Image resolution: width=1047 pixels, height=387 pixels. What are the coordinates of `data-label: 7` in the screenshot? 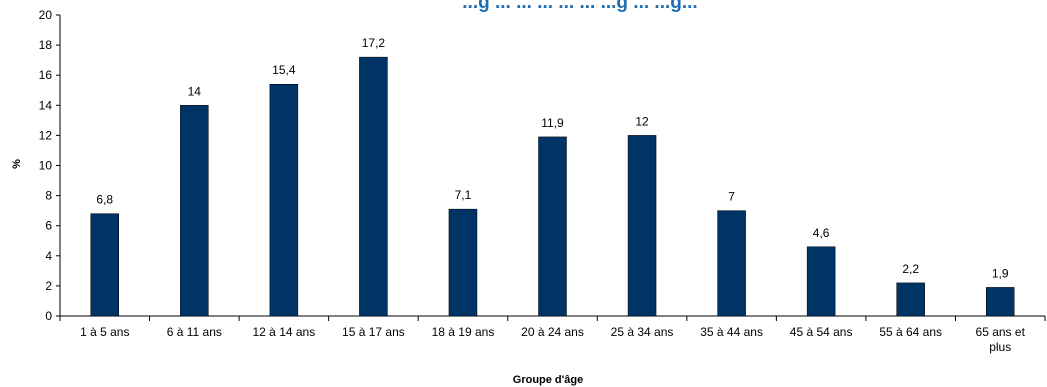 It's located at (731, 197).